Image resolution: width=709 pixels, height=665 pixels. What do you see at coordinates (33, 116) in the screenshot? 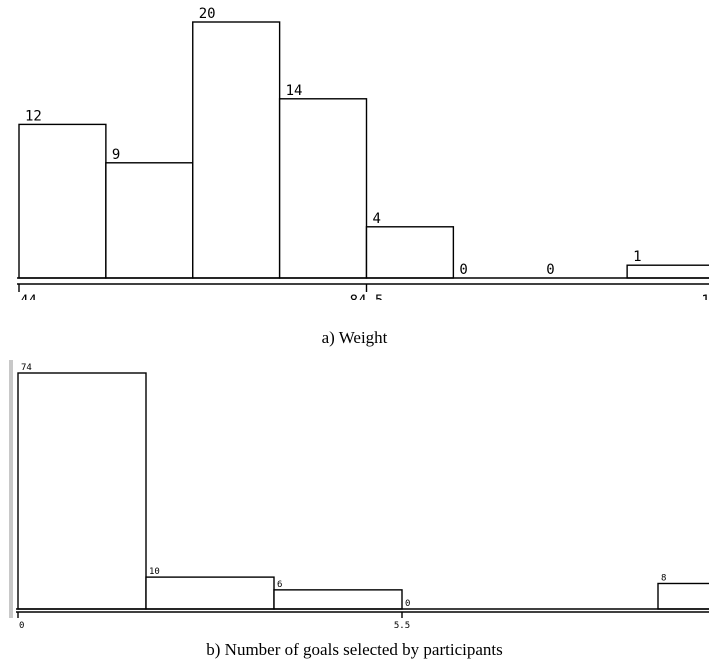
I see `bar-value-label: 12` at bounding box center [33, 116].